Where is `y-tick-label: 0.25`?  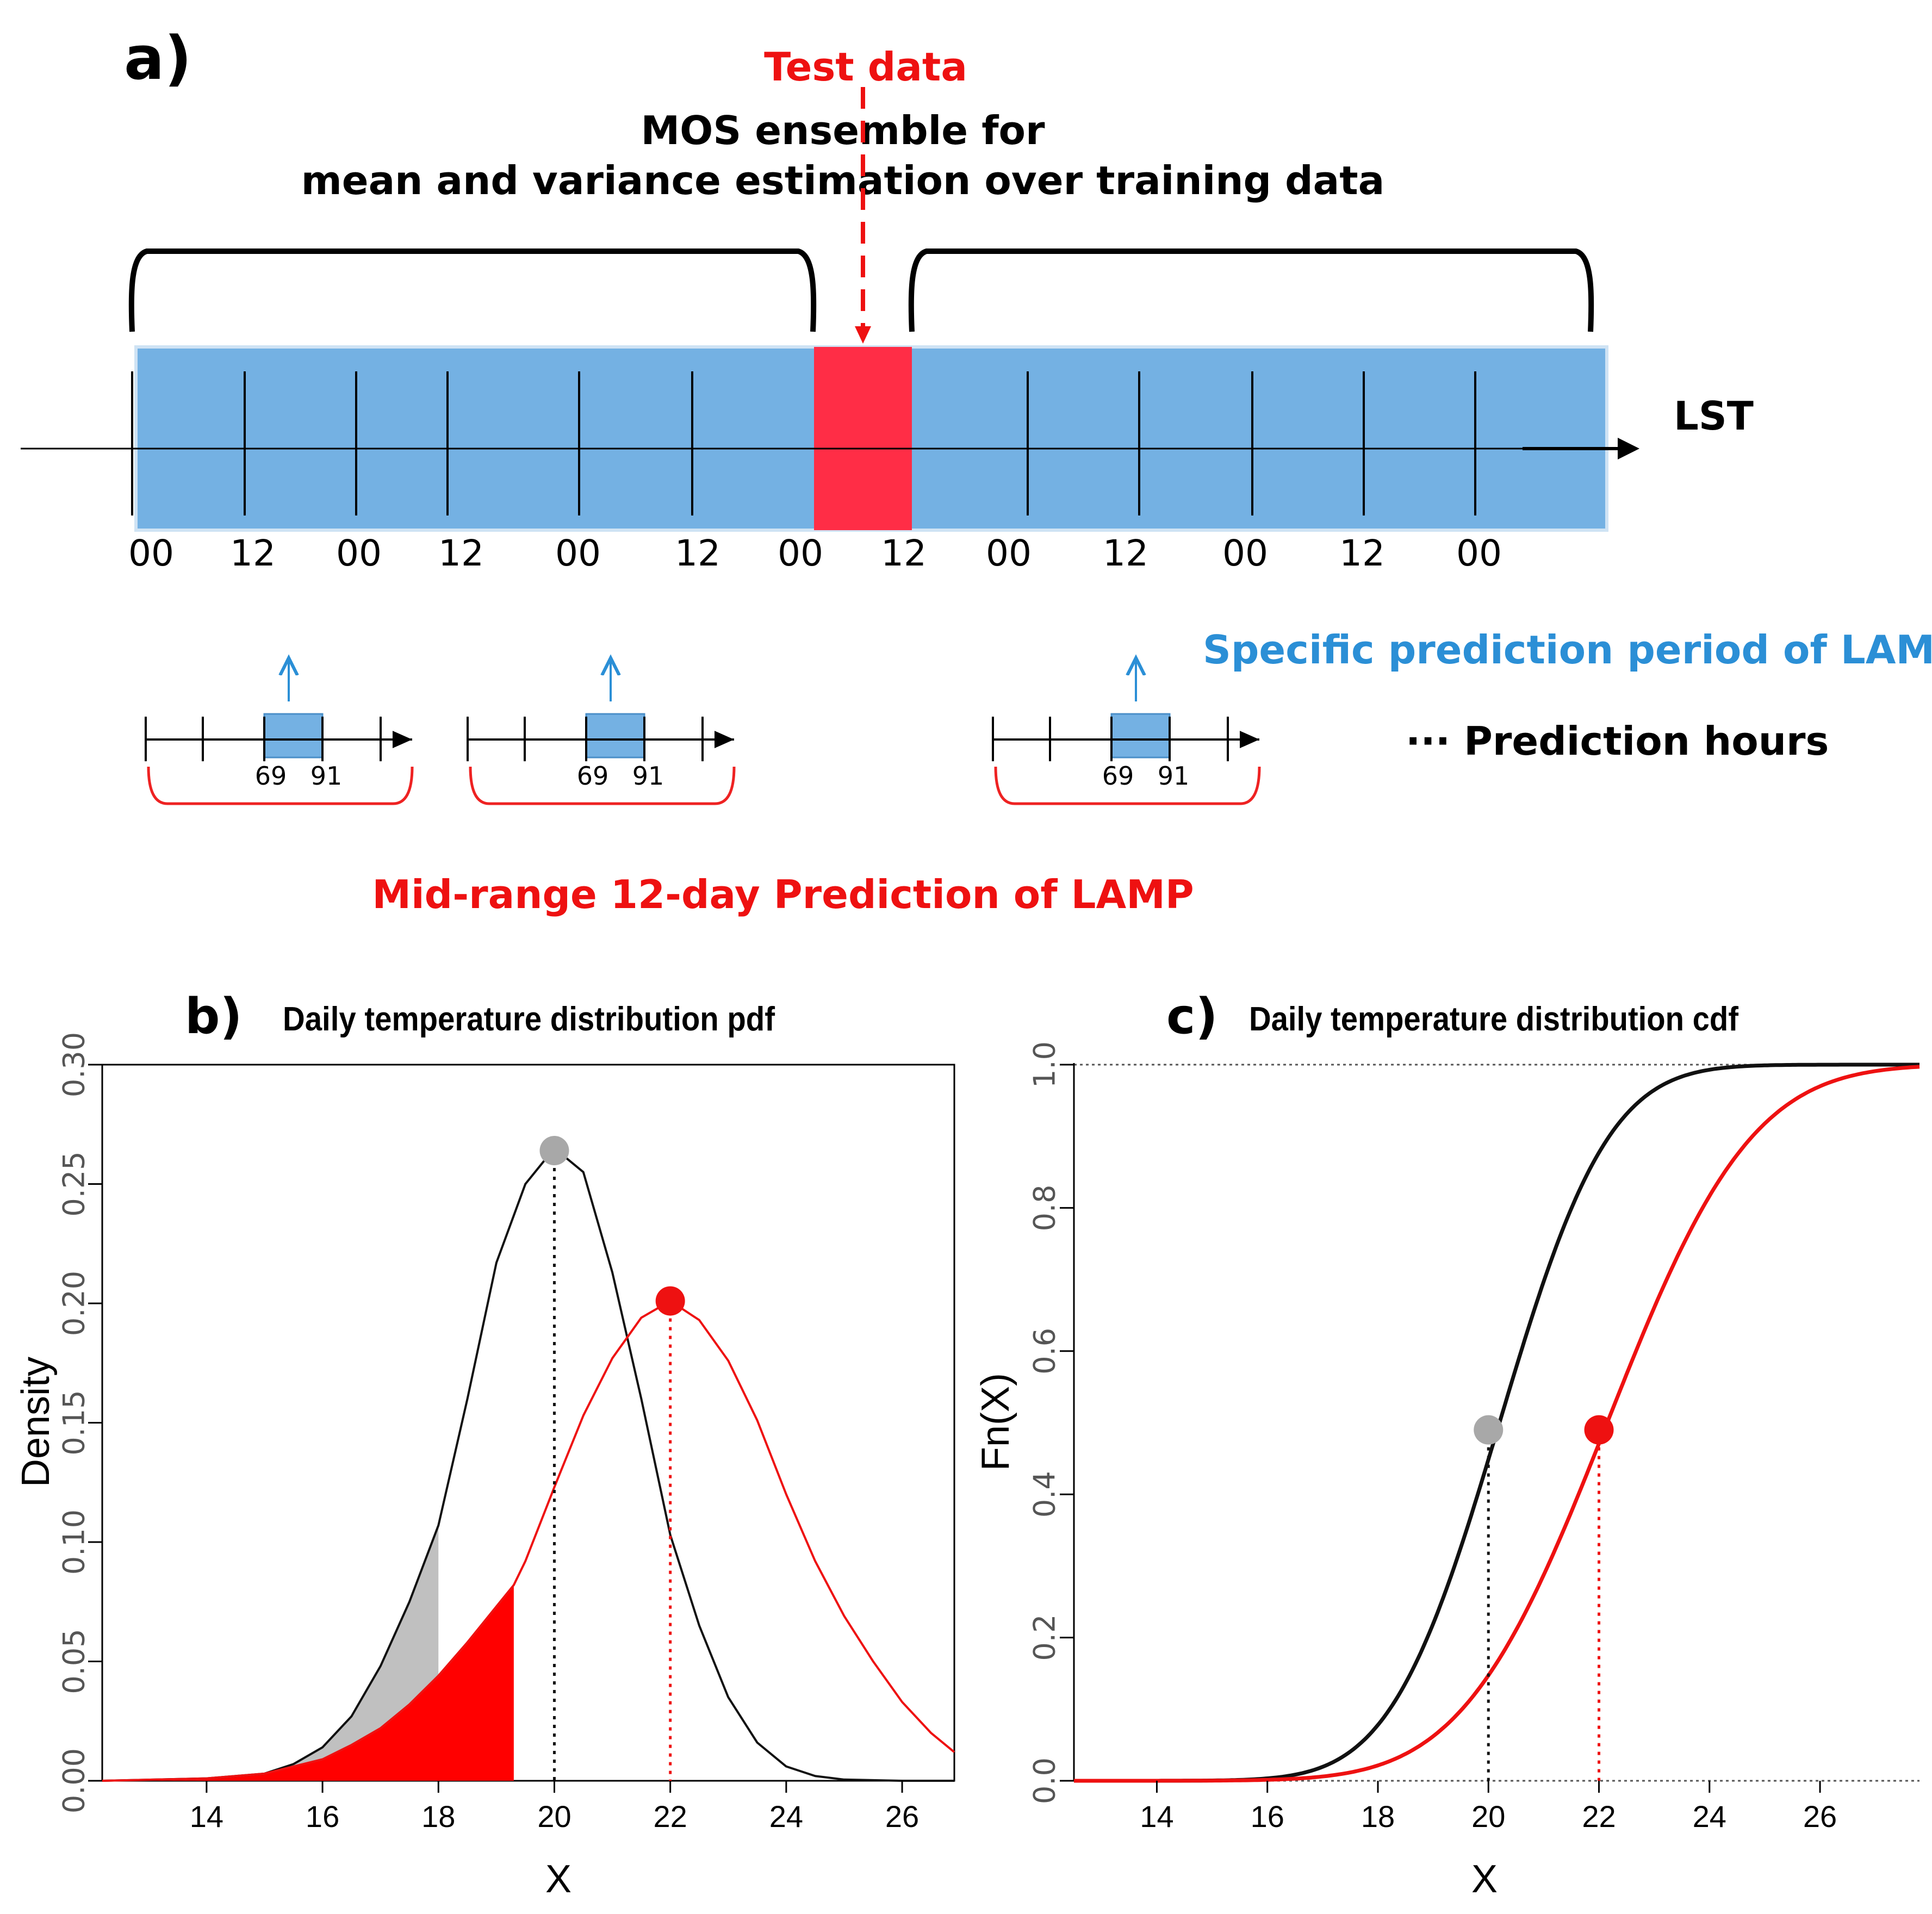 y-tick-label: 0.25 is located at coordinates (74, 1183).